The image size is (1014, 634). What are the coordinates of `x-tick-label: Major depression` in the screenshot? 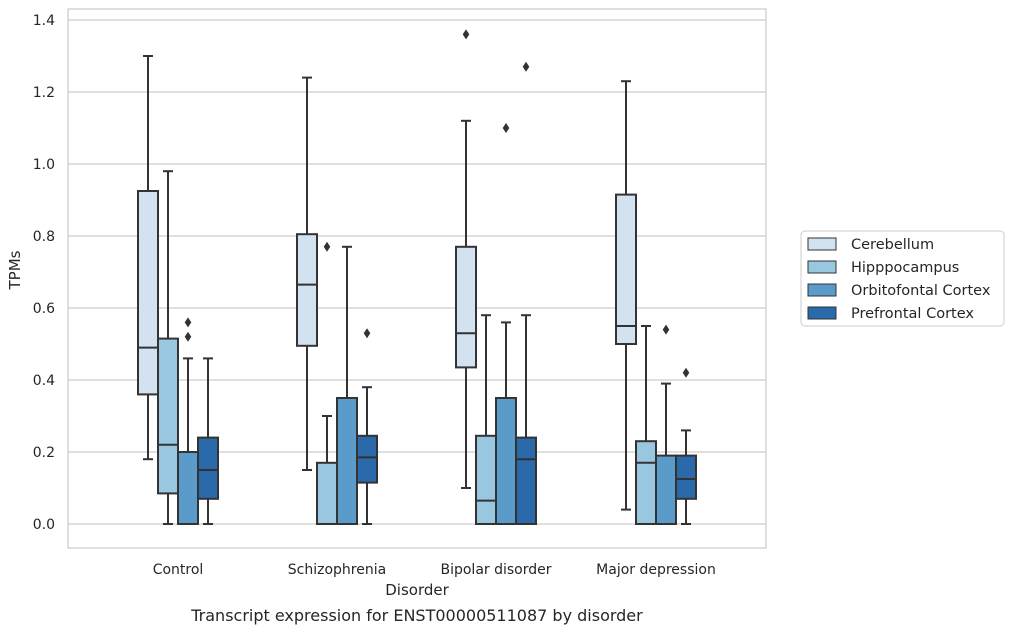 It's located at (656, 570).